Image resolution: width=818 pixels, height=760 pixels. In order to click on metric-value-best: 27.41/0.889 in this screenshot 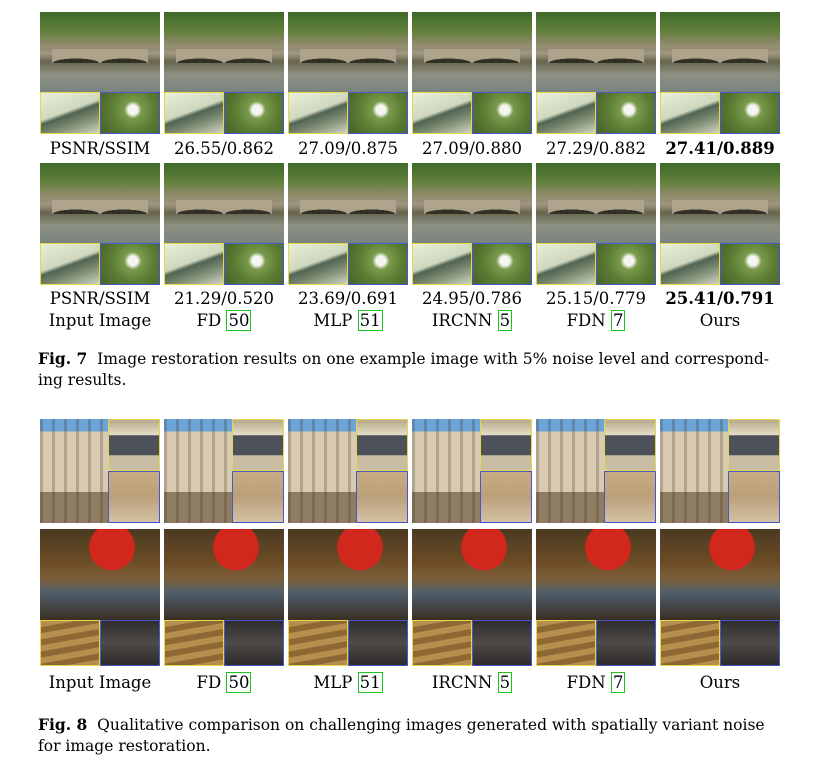, I will do `click(720, 148)`.